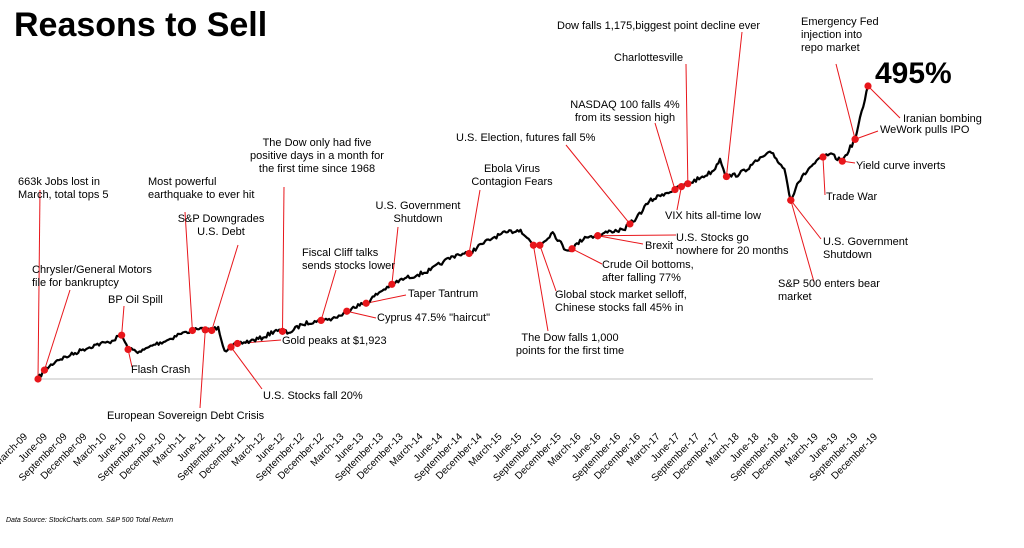 Image resolution: width=1024 pixels, height=548 pixels. I want to click on annotation-label: Iranian bombing, so click(942, 119).